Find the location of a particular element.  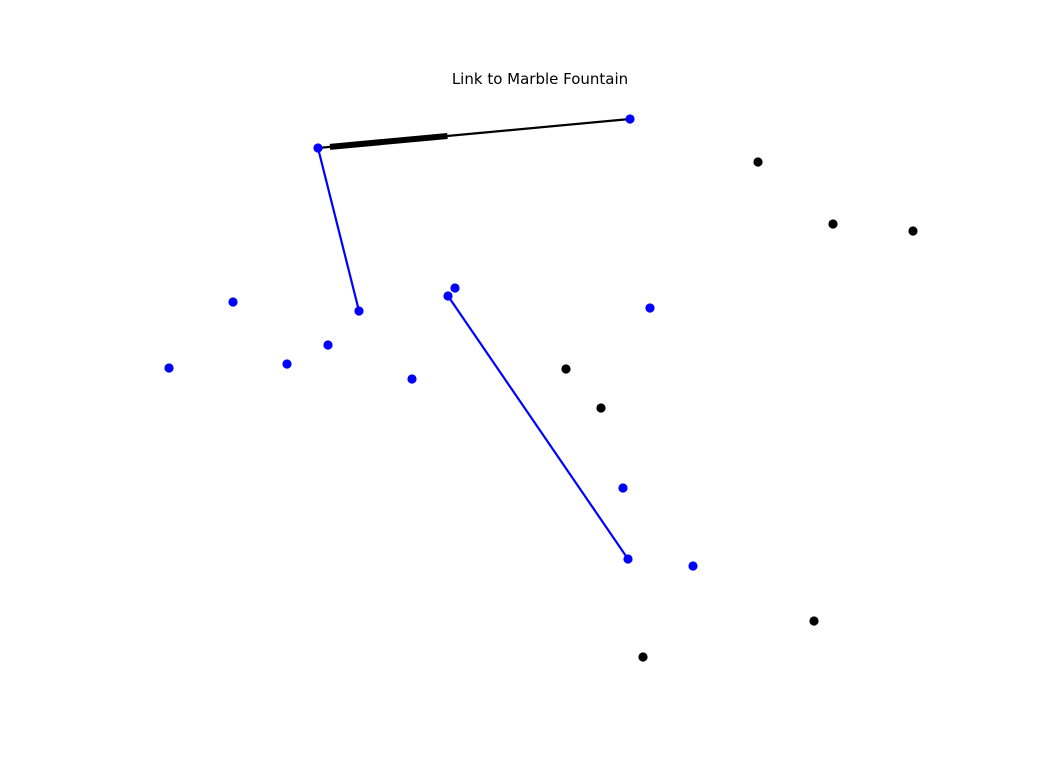

edge-arrow-n1-n2 is located at coordinates (388, 141).